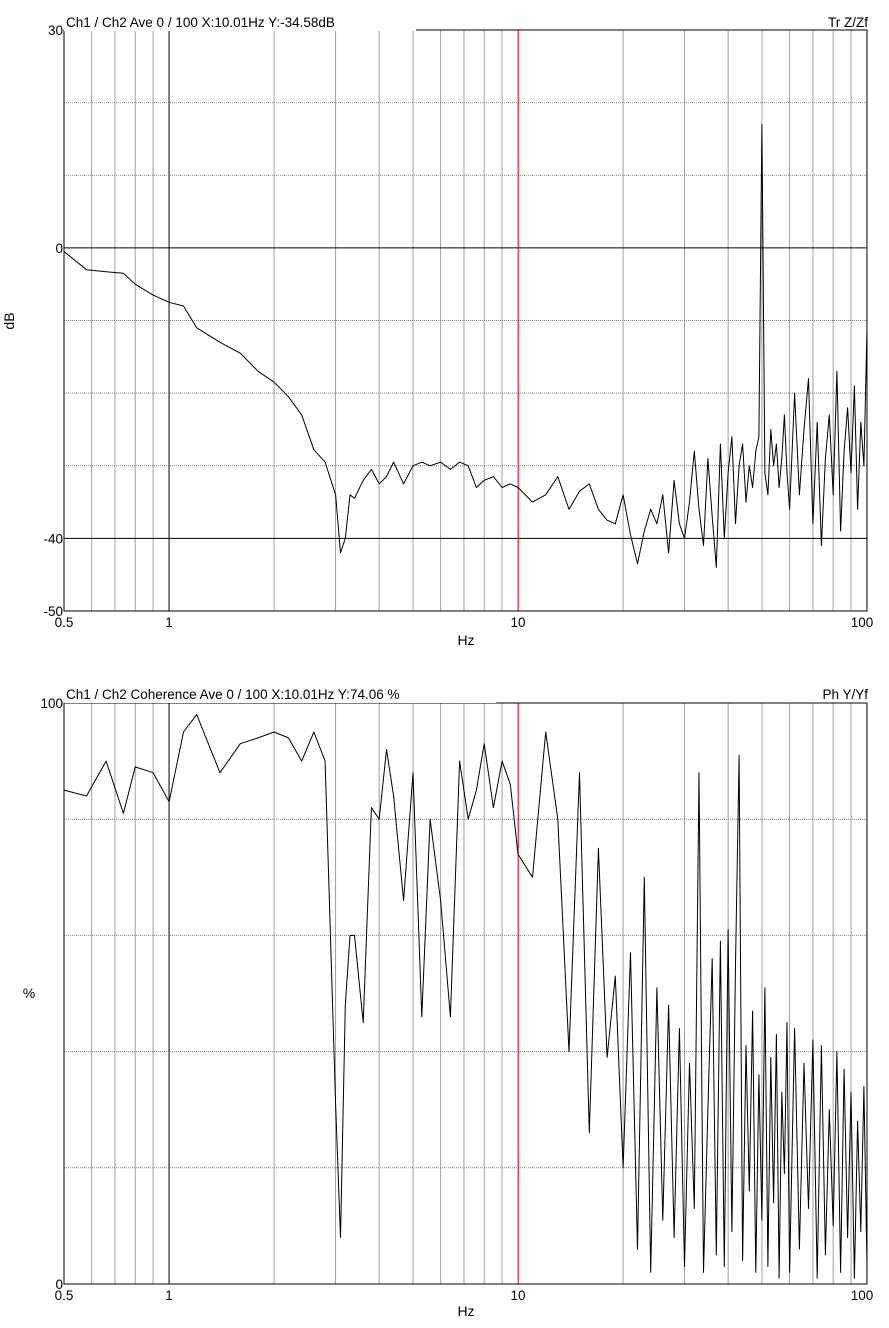 This screenshot has height=1328, width=889. I want to click on y-ticks: 30 0 -40 -50, so click(53, 321).